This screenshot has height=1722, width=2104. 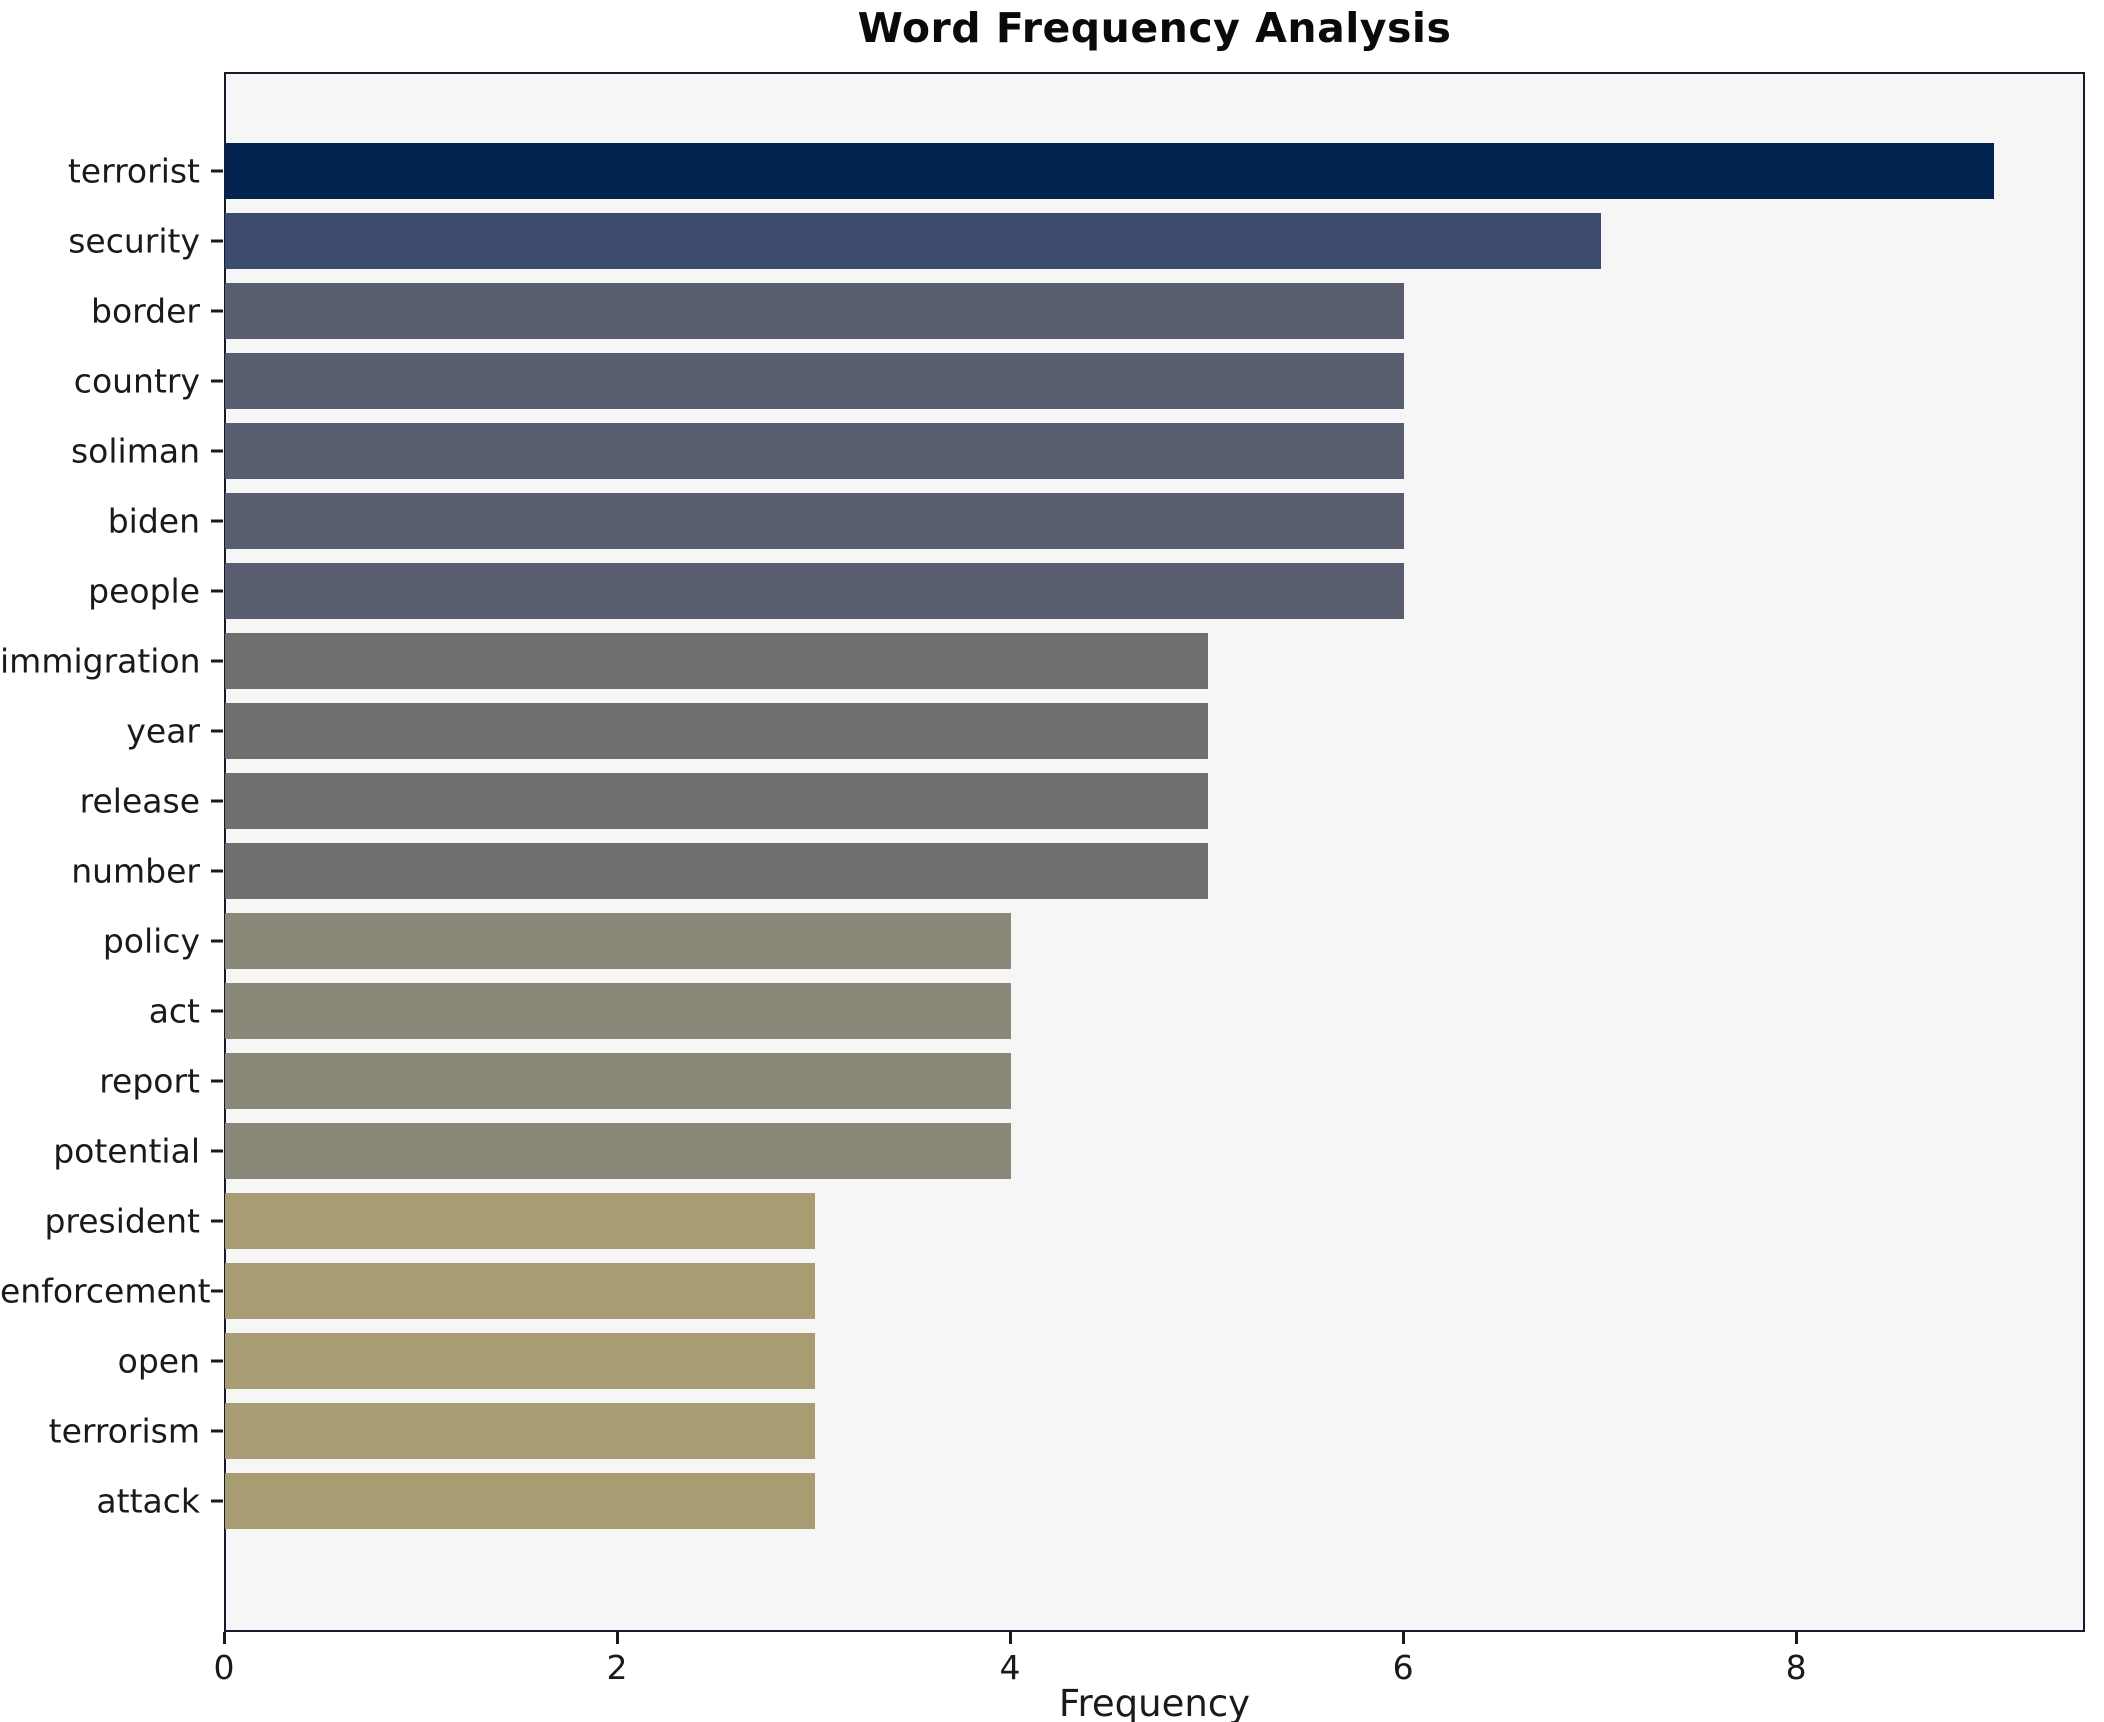 I want to click on bar-row: biden, so click(x=1052, y=521).